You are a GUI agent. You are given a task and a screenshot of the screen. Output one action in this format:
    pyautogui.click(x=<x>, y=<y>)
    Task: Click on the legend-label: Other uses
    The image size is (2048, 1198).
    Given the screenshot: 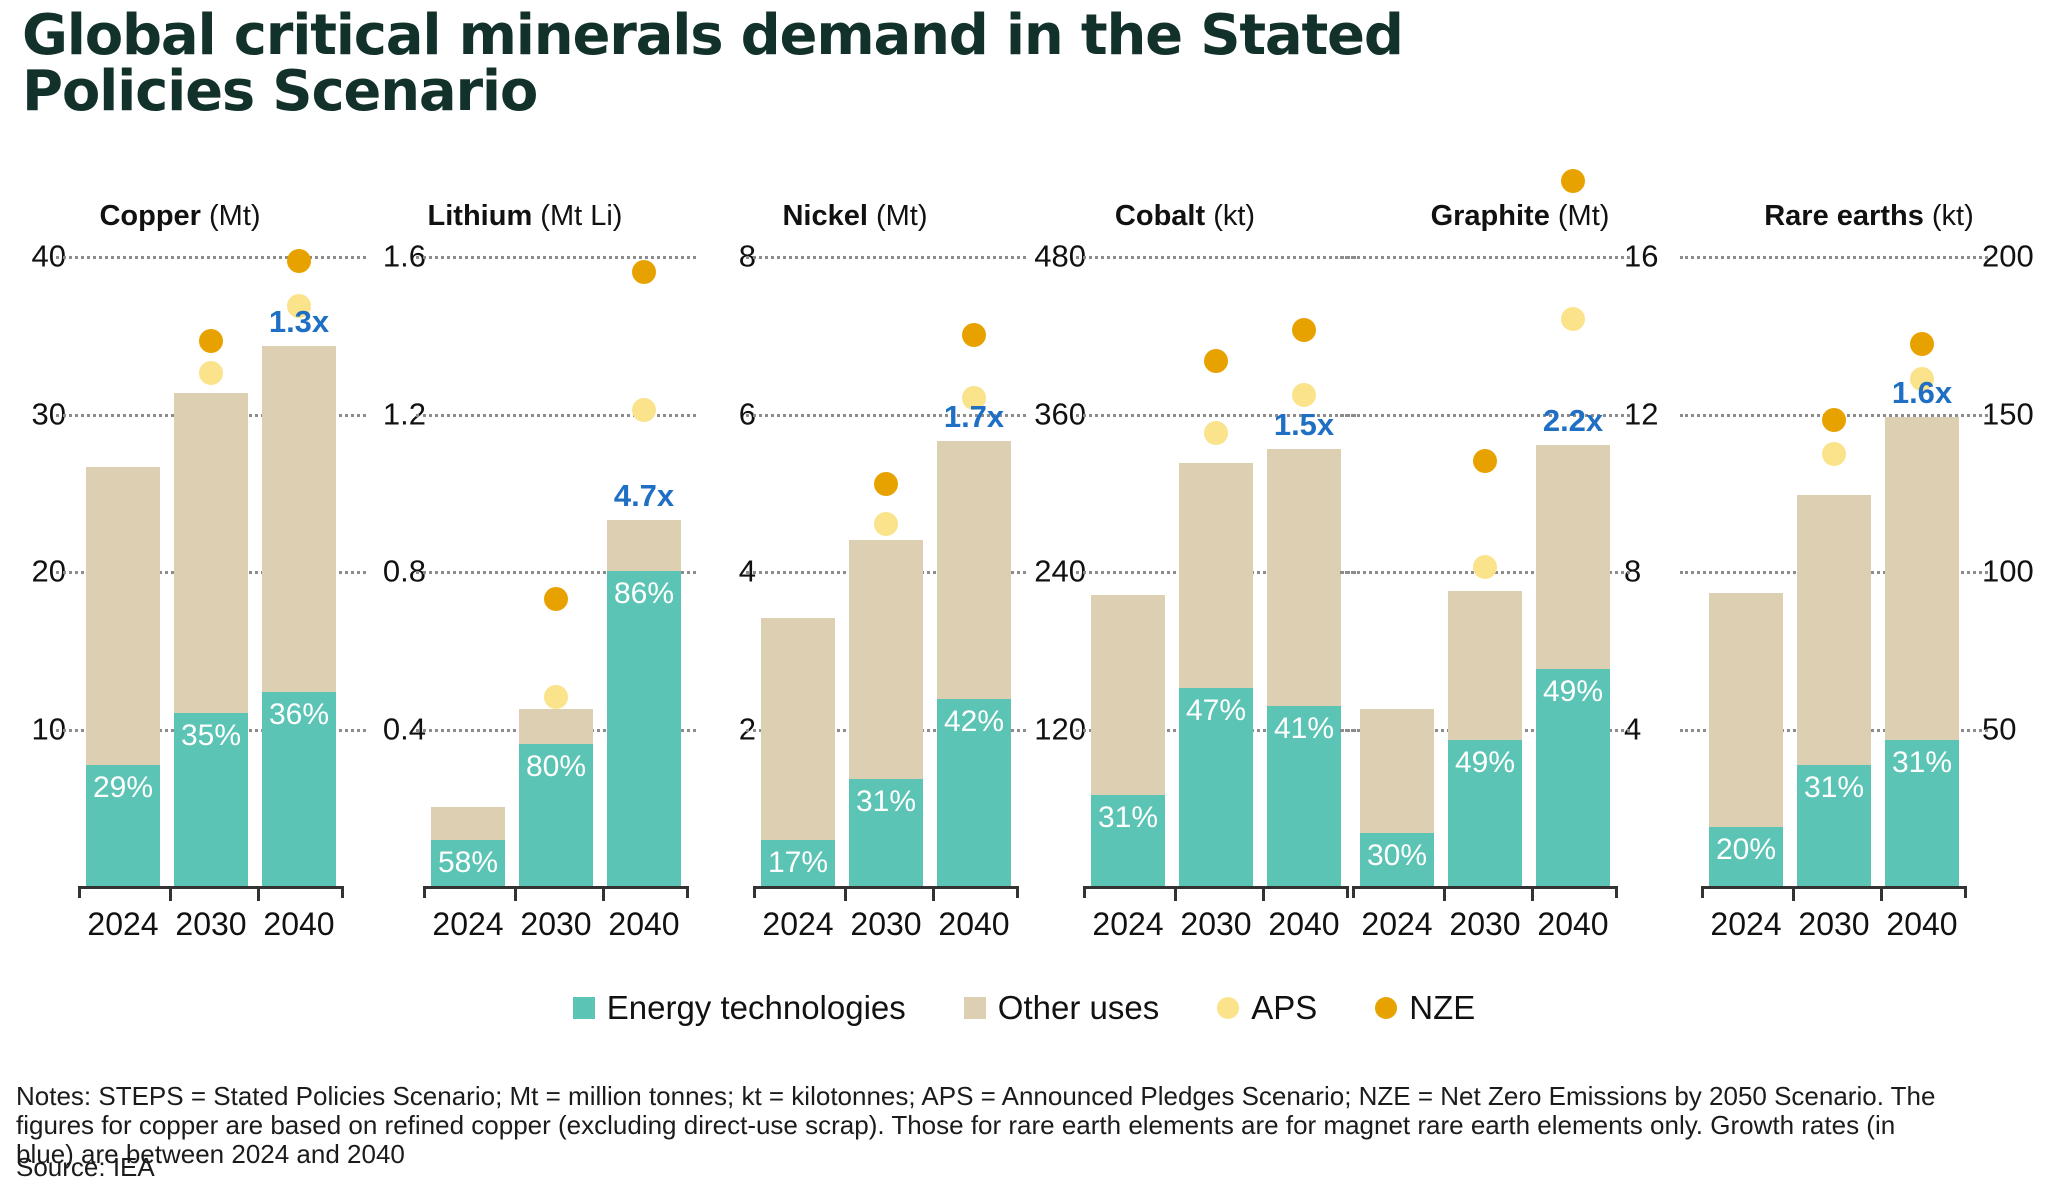 What is the action you would take?
    pyautogui.click(x=1078, y=1007)
    